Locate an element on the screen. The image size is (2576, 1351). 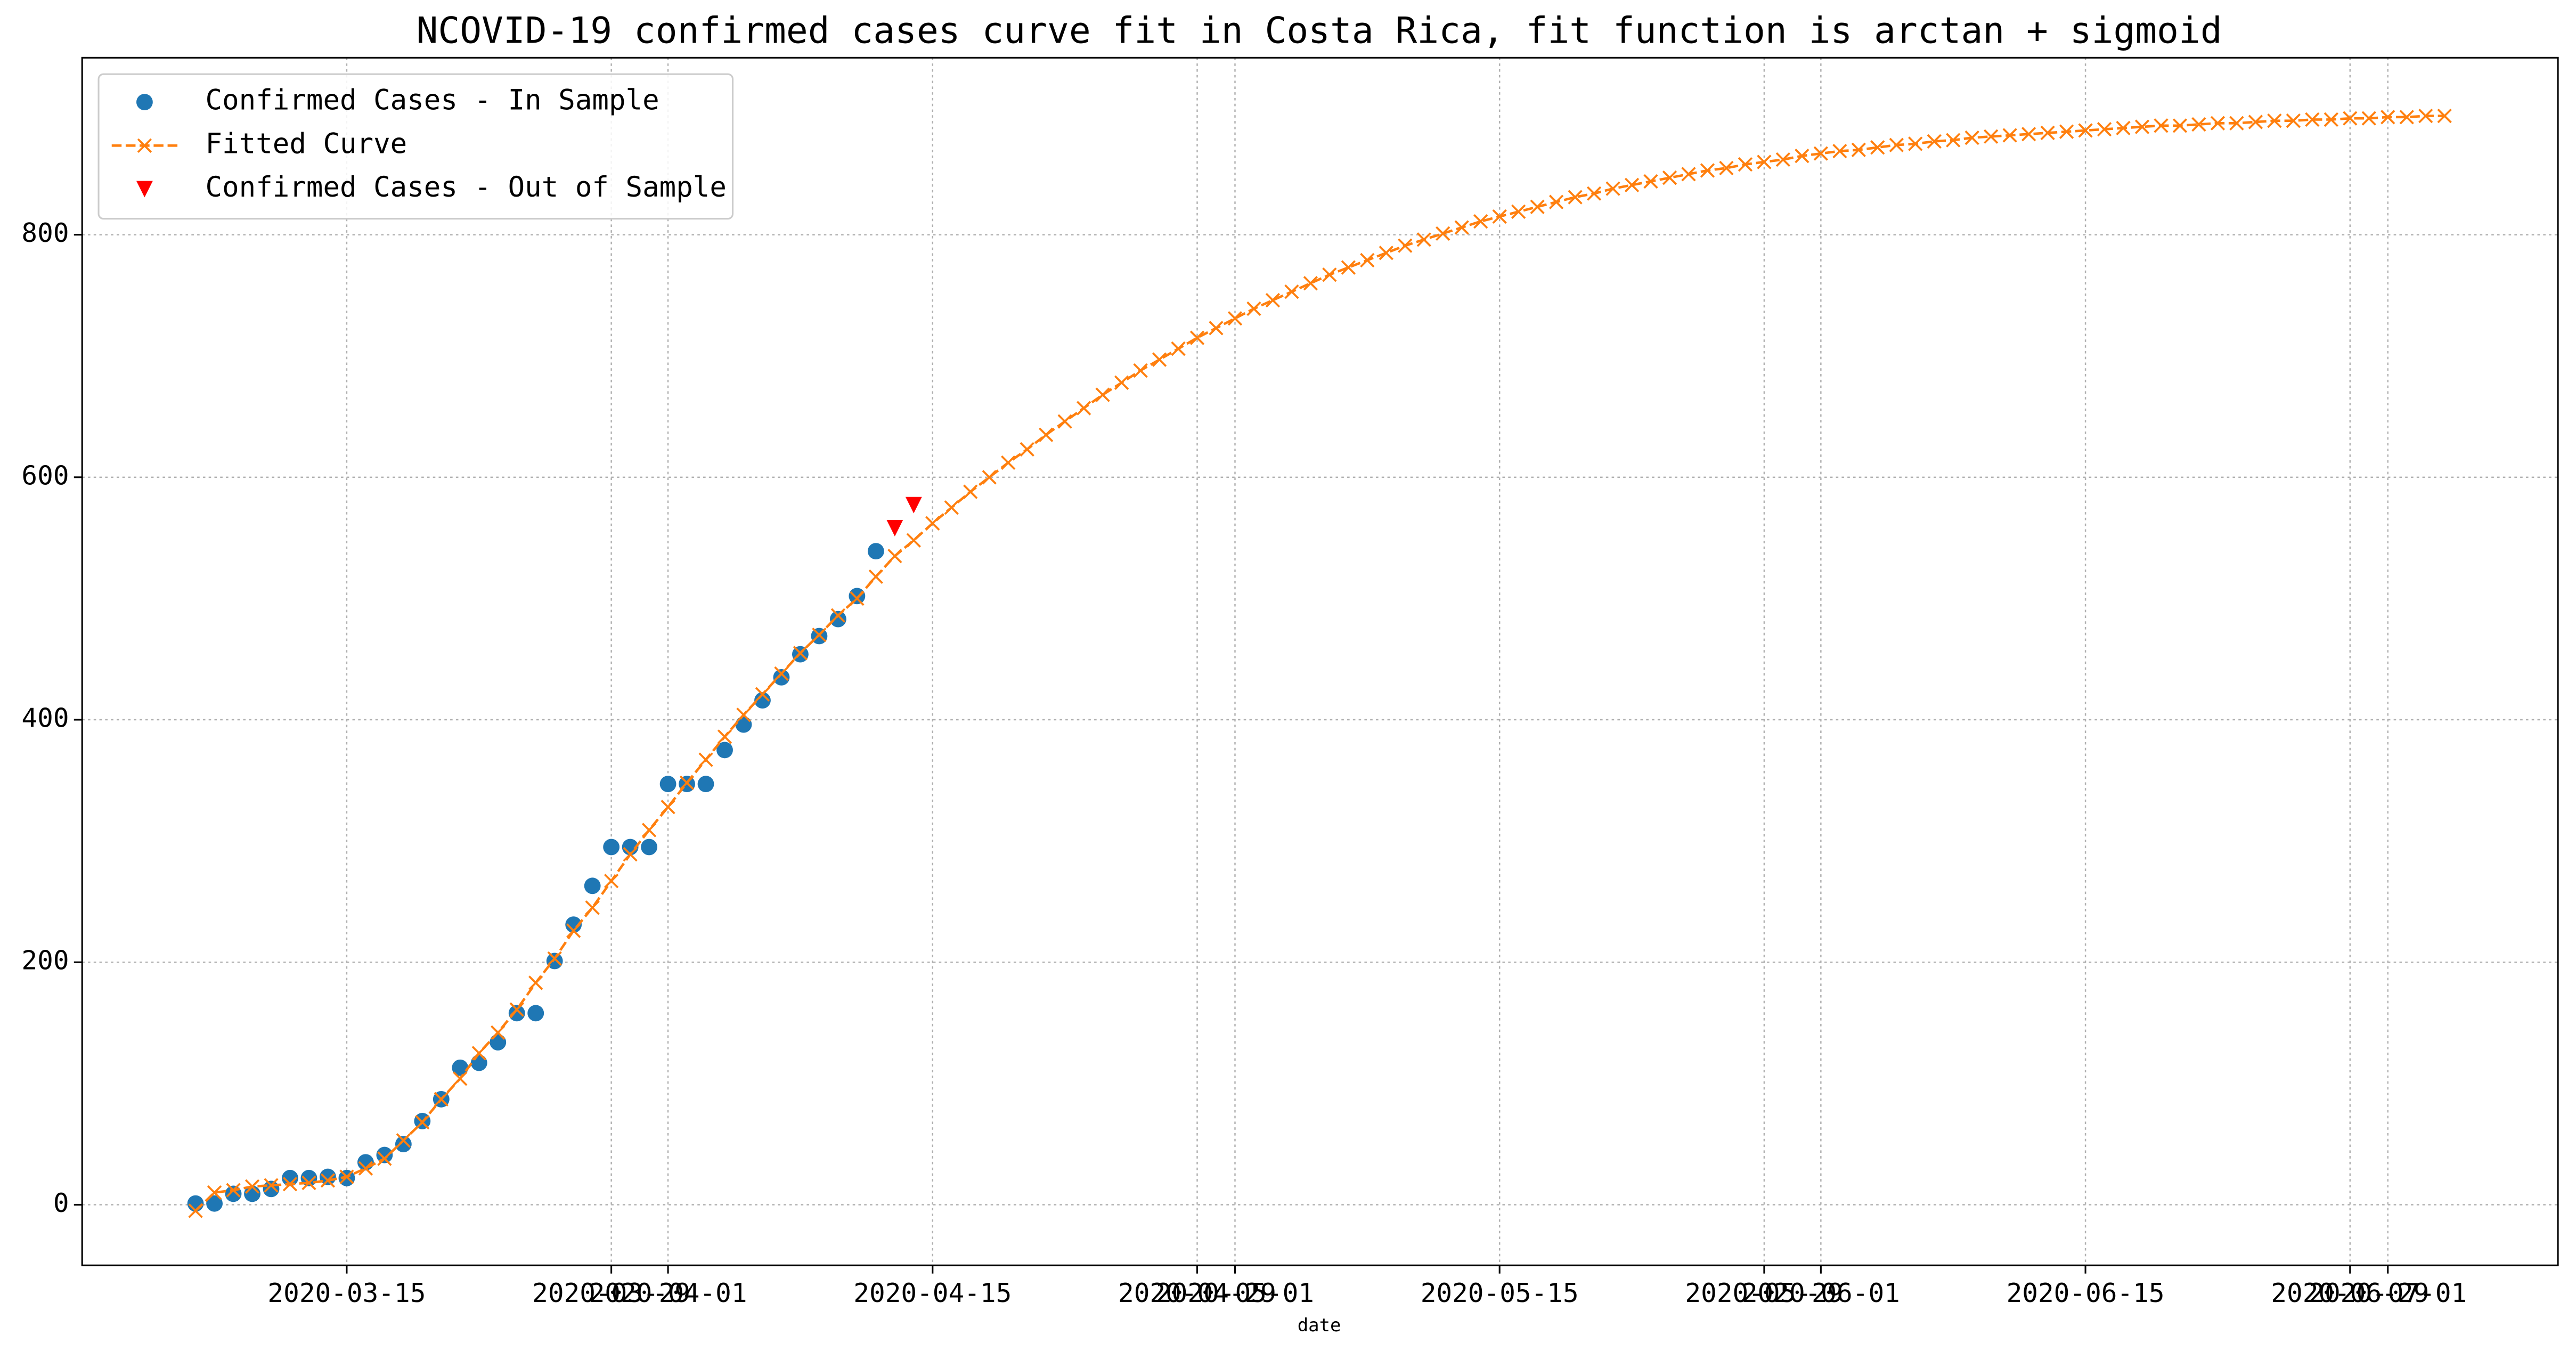
y-tick-label: 0 is located at coordinates (61, 1202).